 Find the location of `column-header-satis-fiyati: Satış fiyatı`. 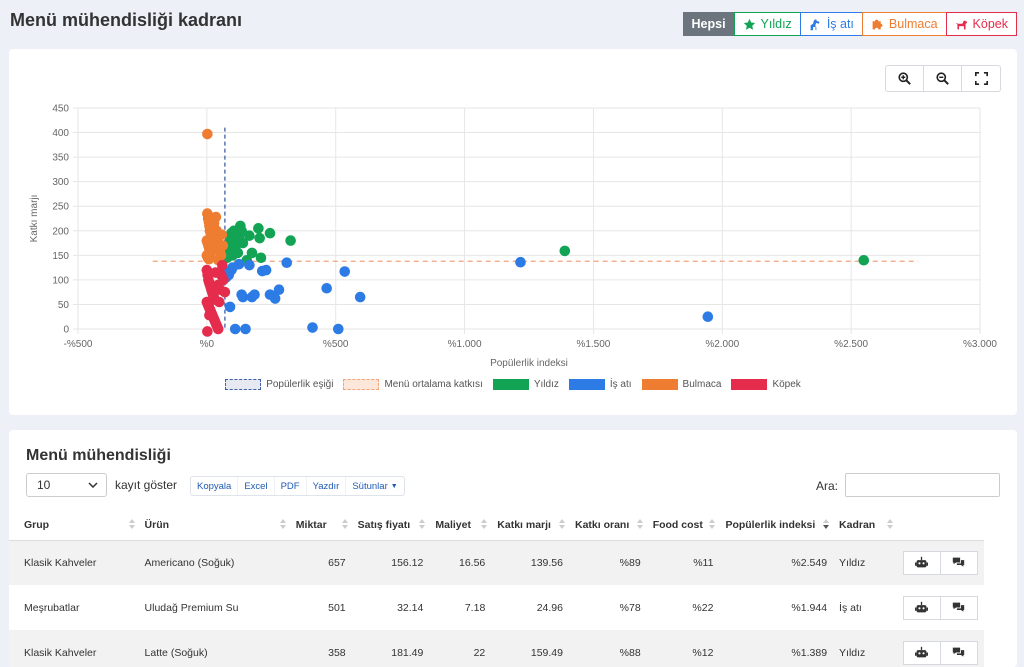

column-header-satis-fiyati: Satış fiyatı is located at coordinates (390, 525).